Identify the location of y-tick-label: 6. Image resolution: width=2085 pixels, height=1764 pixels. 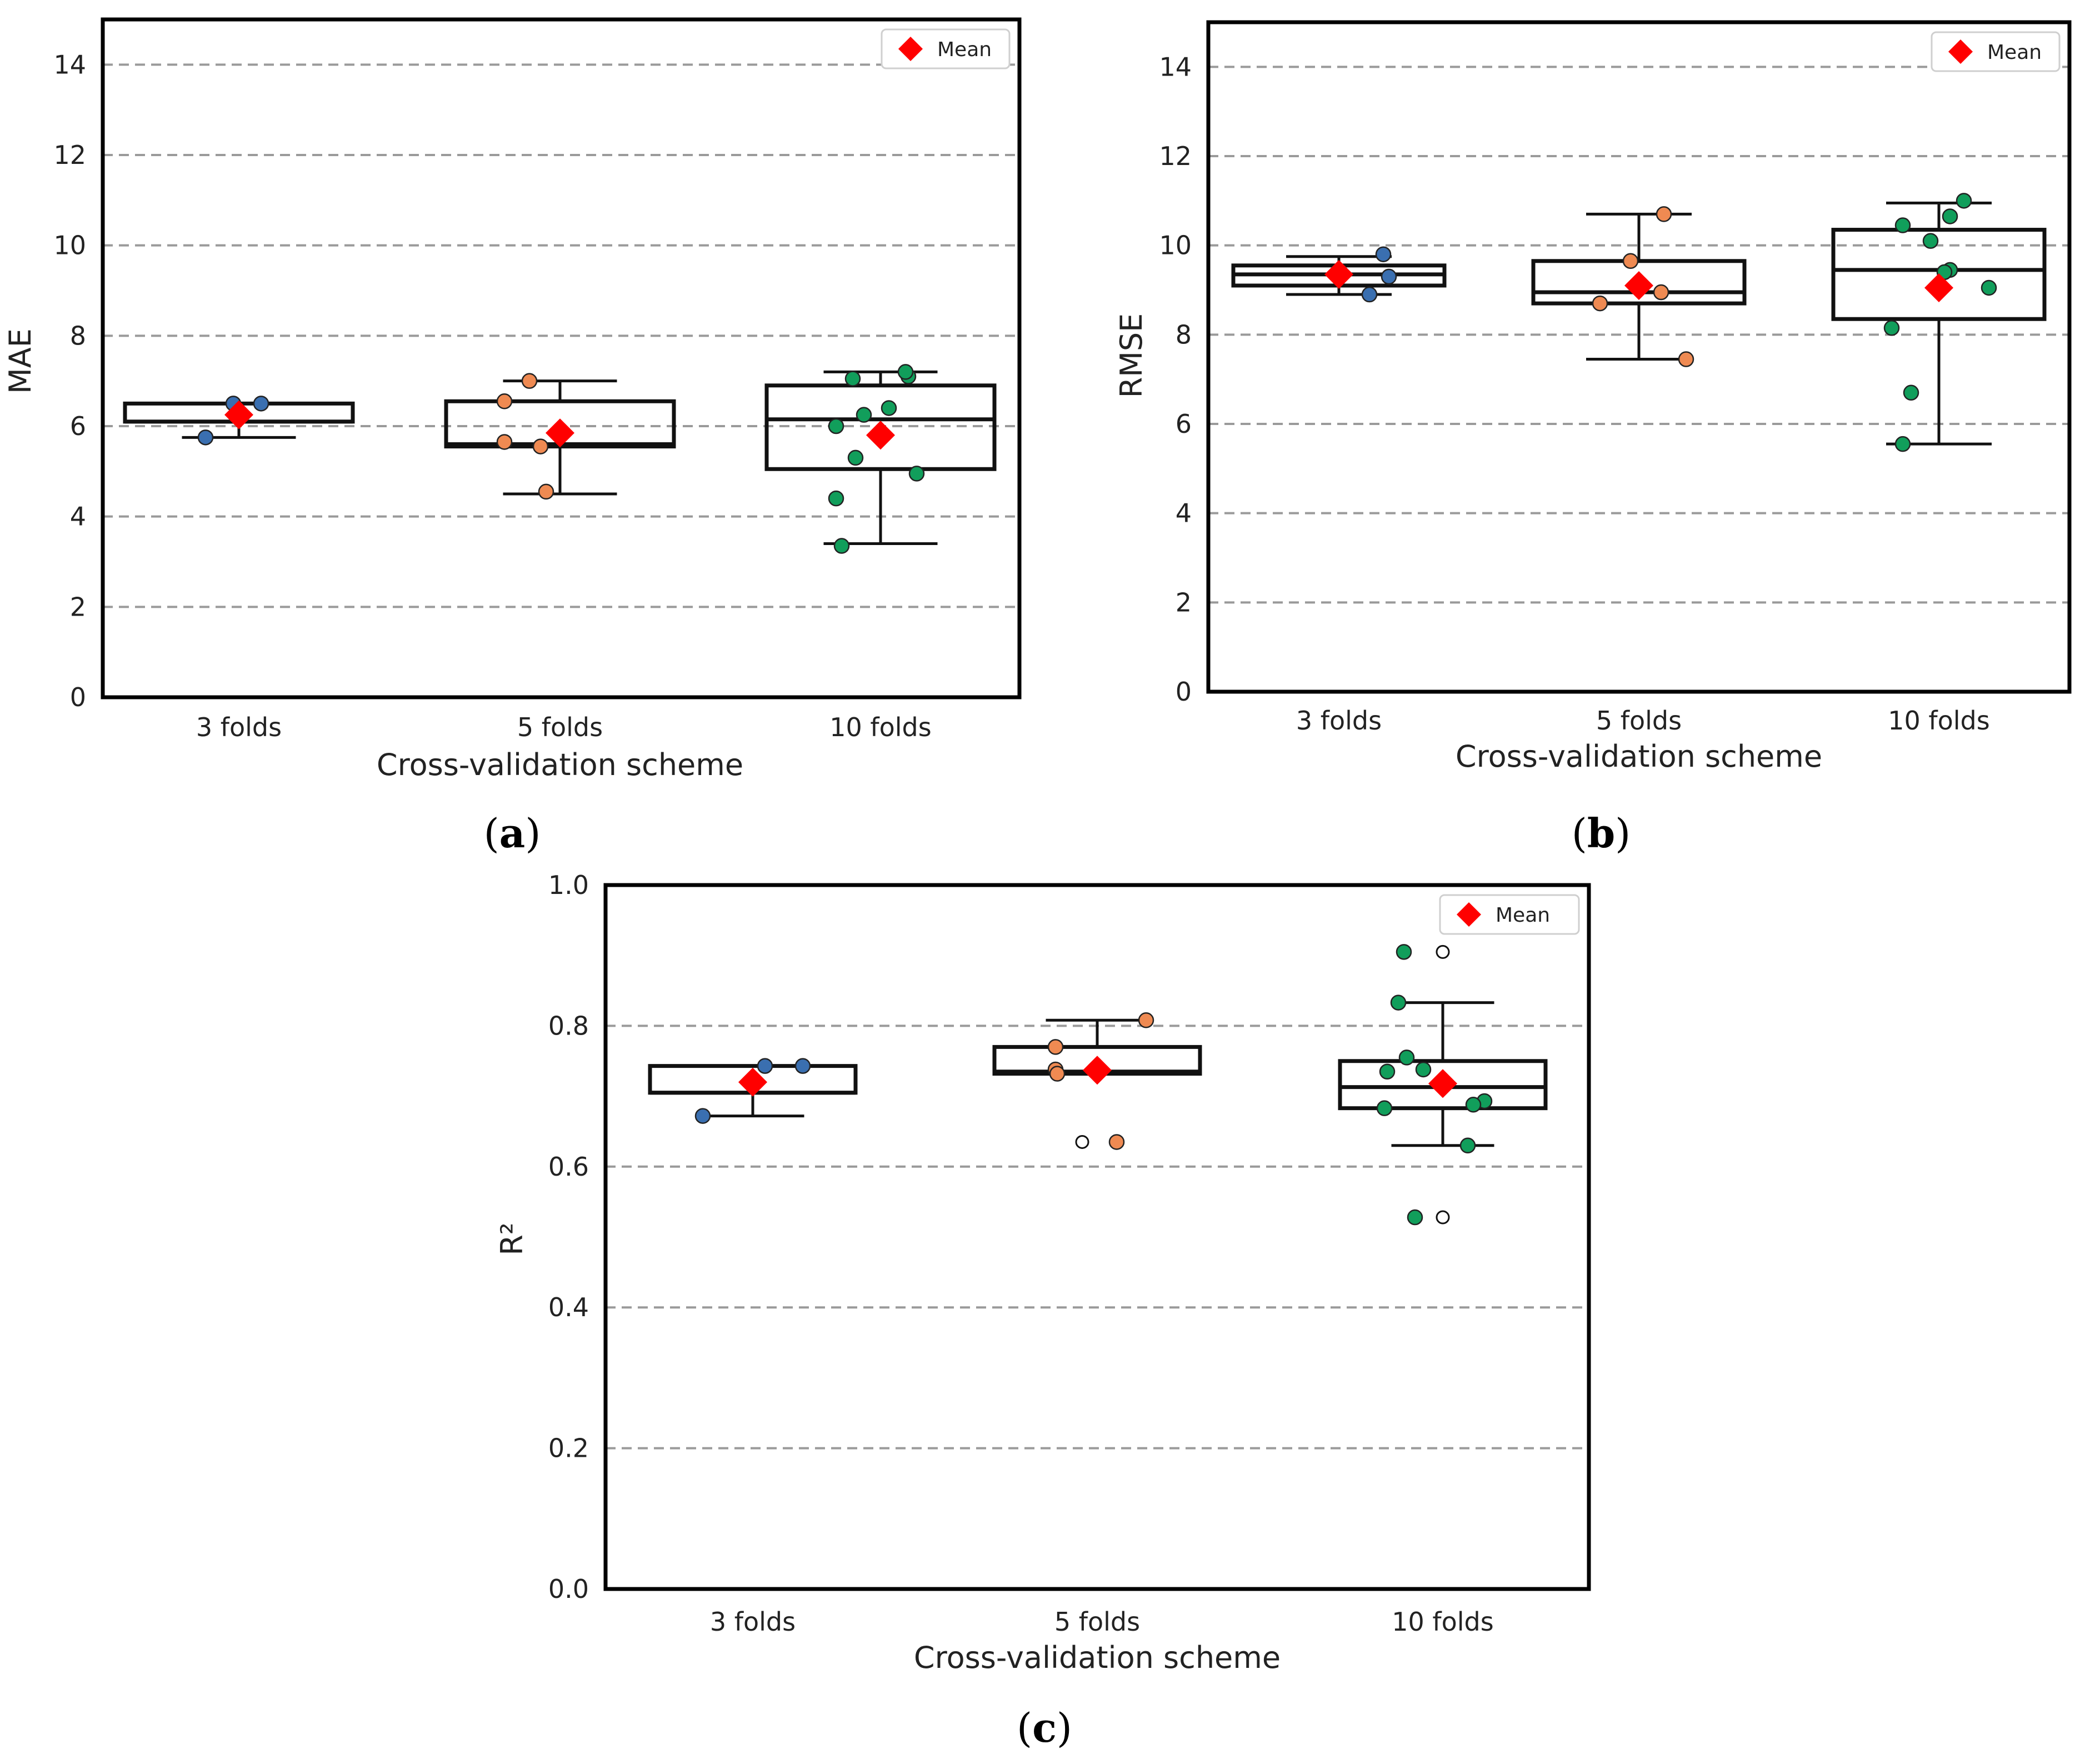
(78, 426).